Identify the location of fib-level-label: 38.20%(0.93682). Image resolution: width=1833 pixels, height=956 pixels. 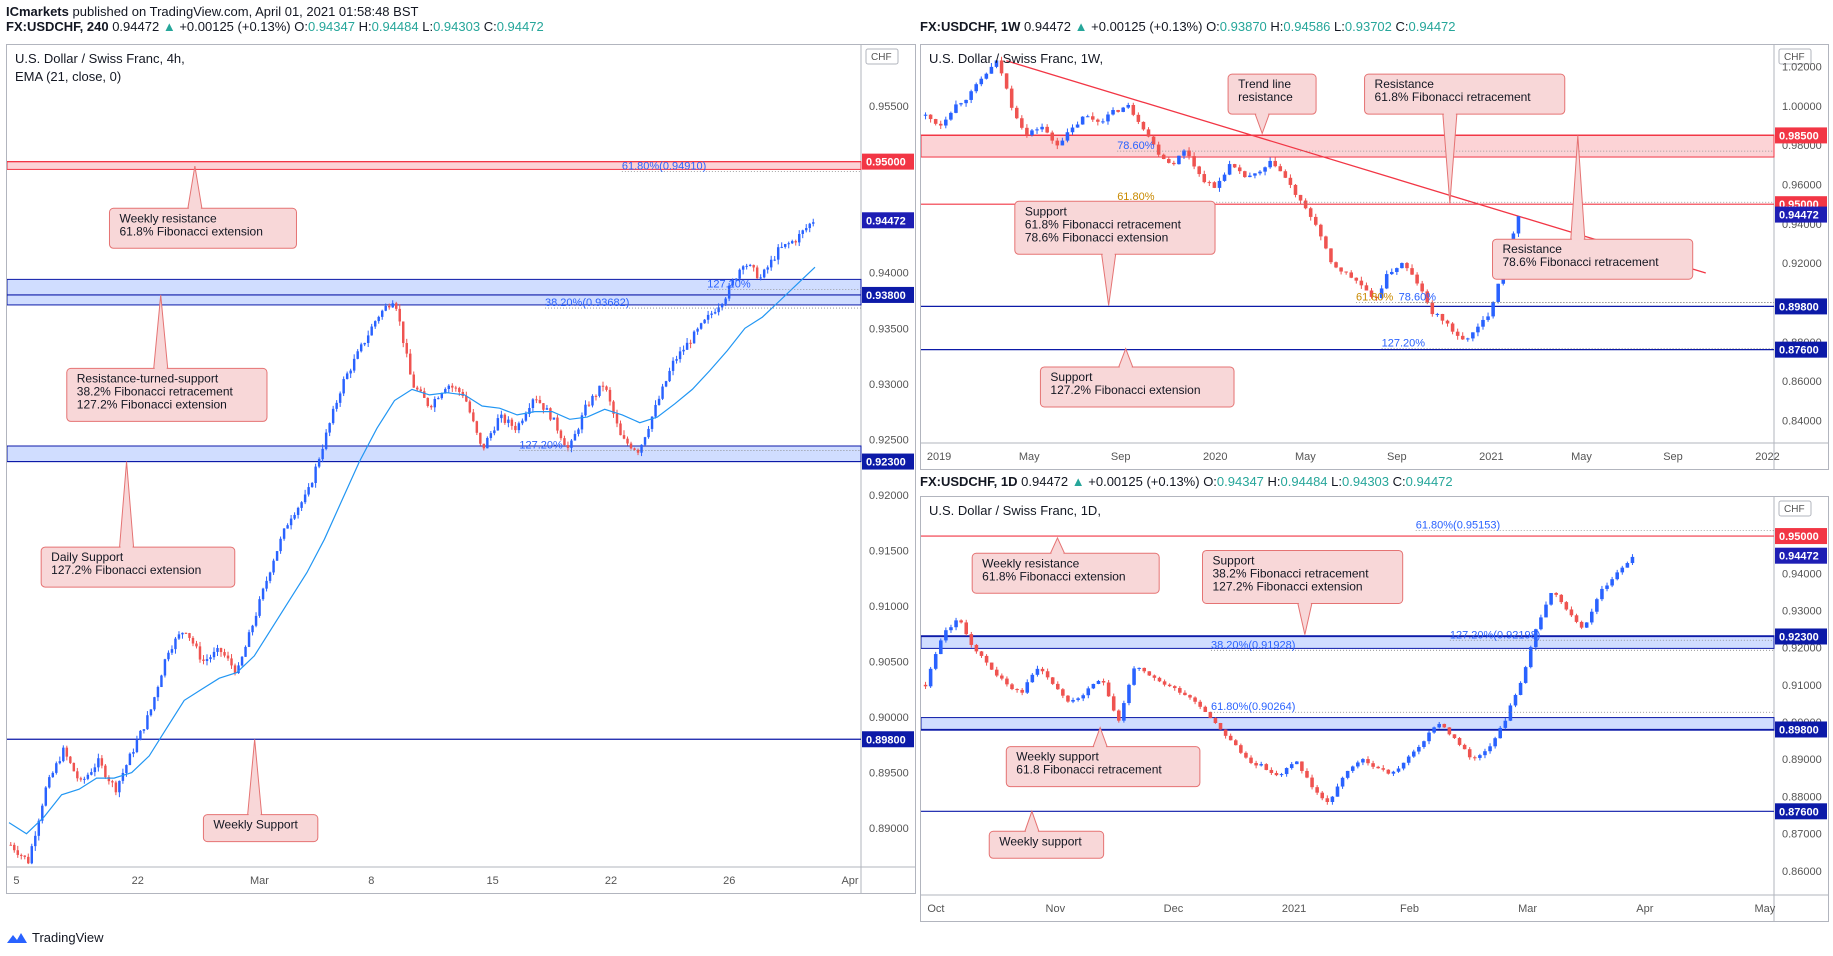
(587, 303).